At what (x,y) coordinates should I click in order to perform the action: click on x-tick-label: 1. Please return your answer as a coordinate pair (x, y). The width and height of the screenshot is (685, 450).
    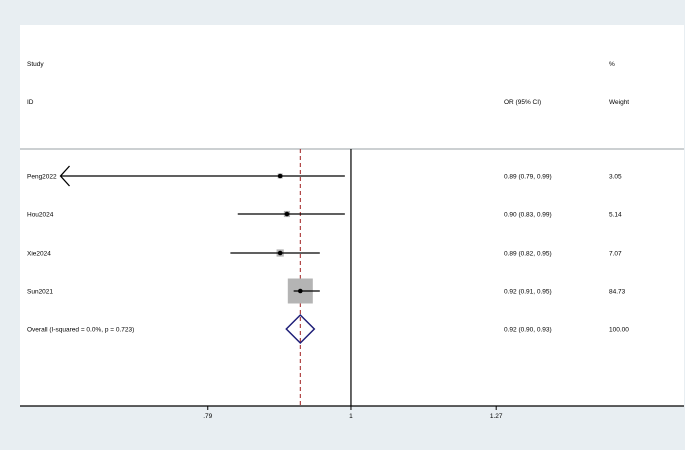
    Looking at the image, I should click on (351, 416).